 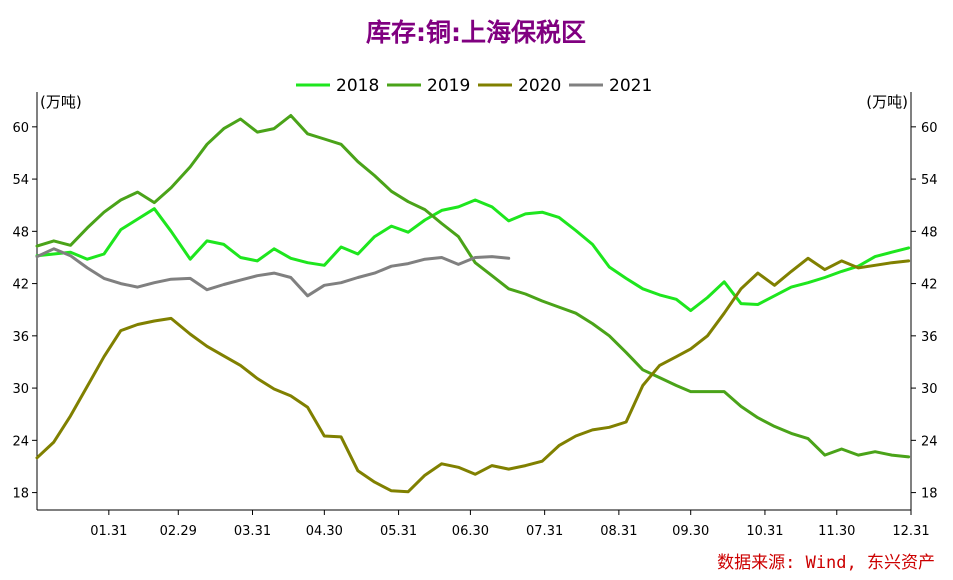 I want to click on source-note: 数据来源: Wind, 东兴资产, so click(x=826, y=563).